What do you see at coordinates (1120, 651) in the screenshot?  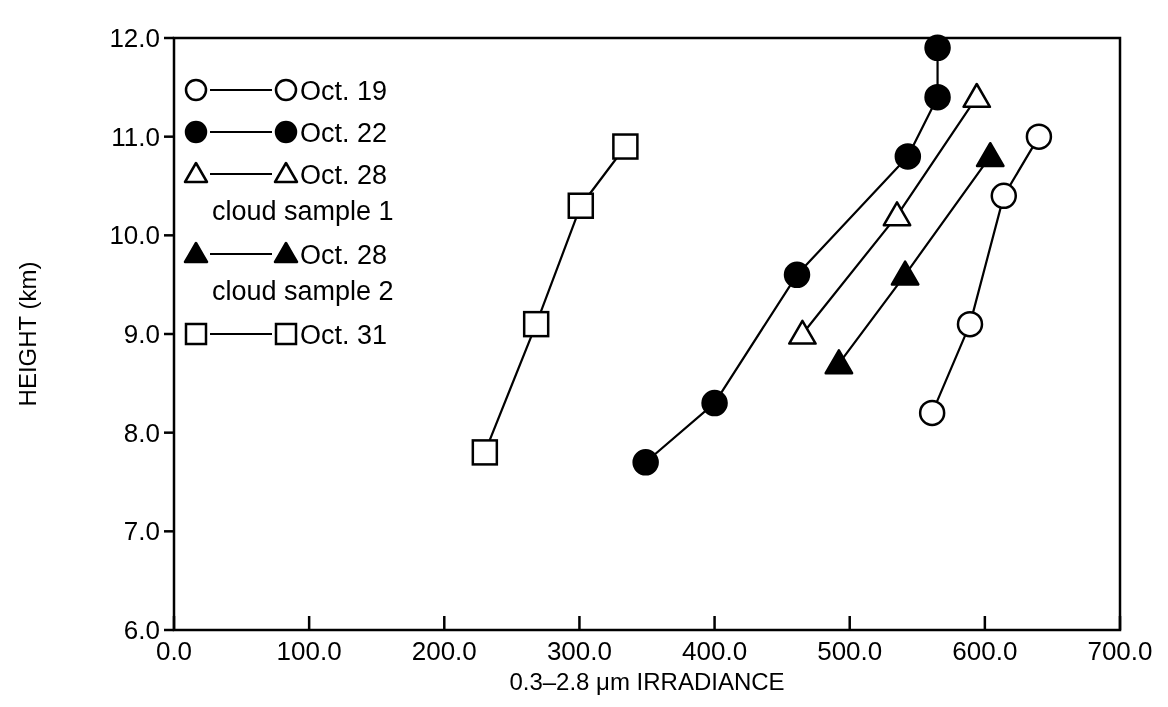 I see `x-tick-label: 700.0` at bounding box center [1120, 651].